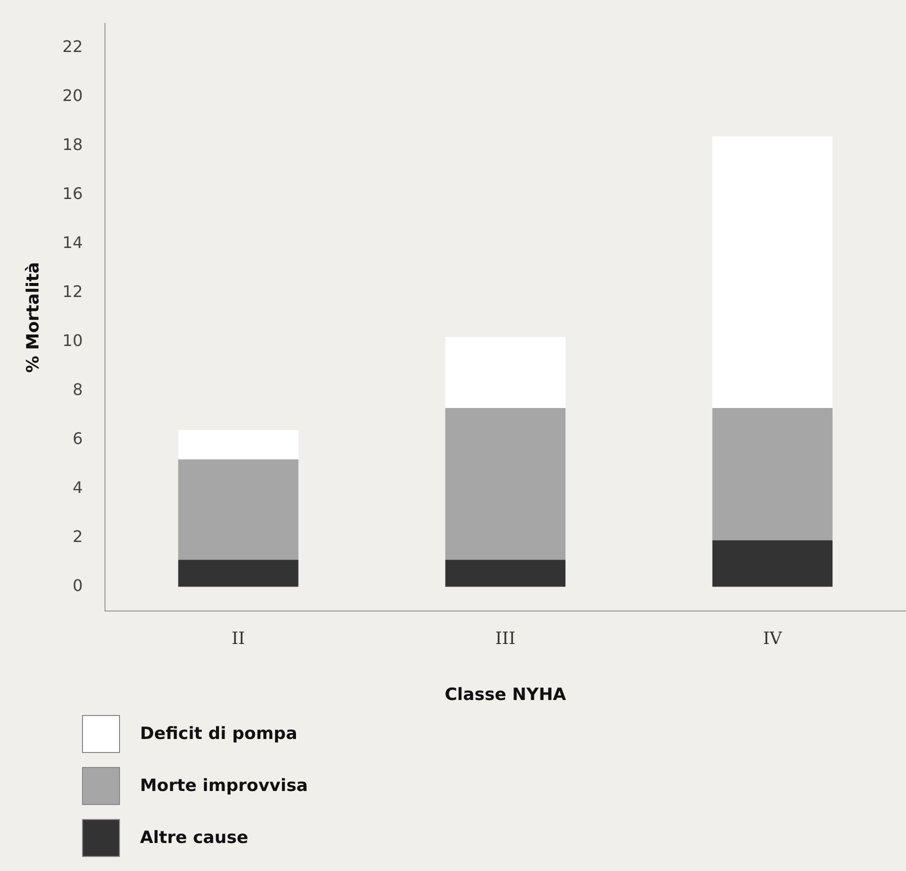 This screenshot has width=906, height=871. I want to click on y-tick-label: 0, so click(77, 585).